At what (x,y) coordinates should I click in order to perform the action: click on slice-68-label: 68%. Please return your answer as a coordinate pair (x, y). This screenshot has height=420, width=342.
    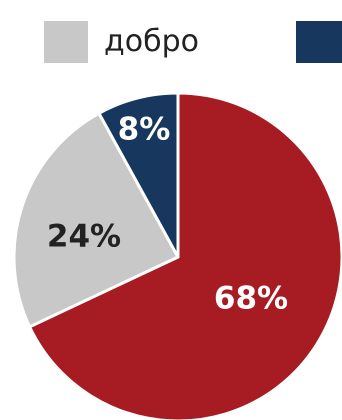
    Looking at the image, I should click on (251, 299).